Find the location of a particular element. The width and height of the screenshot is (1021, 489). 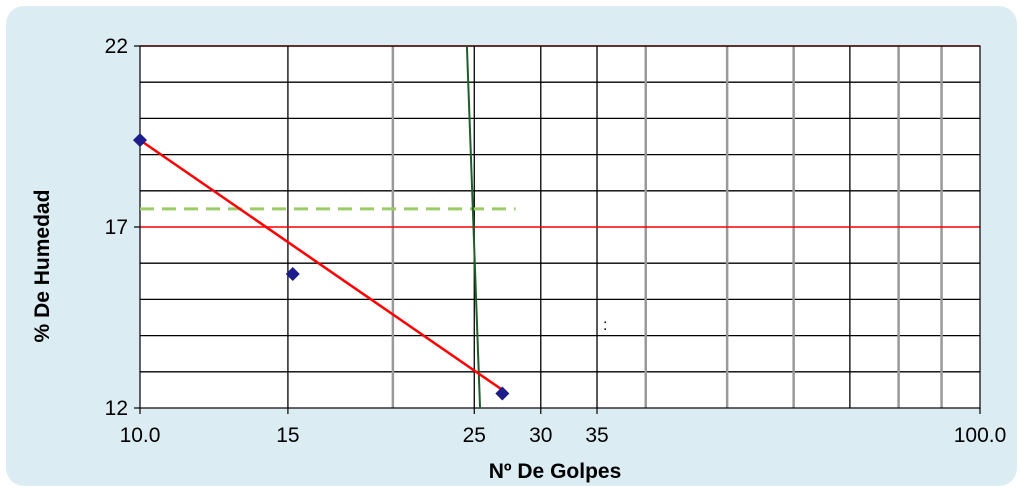

x-axis-title: Nº De Golpes is located at coordinates (555, 471).